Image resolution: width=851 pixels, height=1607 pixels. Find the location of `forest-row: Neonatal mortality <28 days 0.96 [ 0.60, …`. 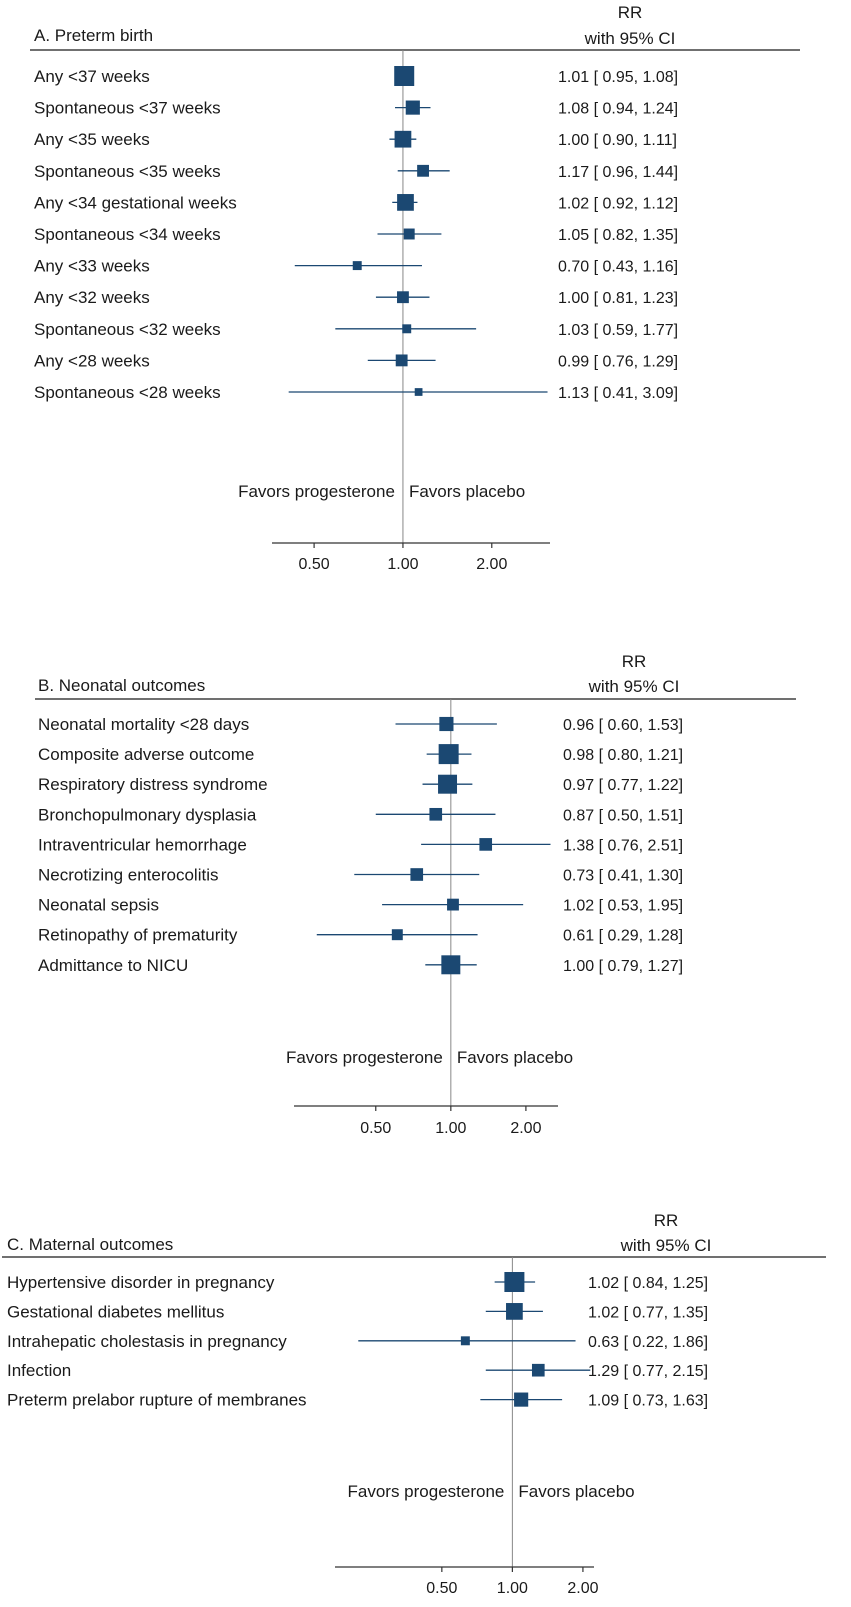

forest-row: Neonatal mortality <28 days 0.96 [ 0.60, … is located at coordinates (360, 724).